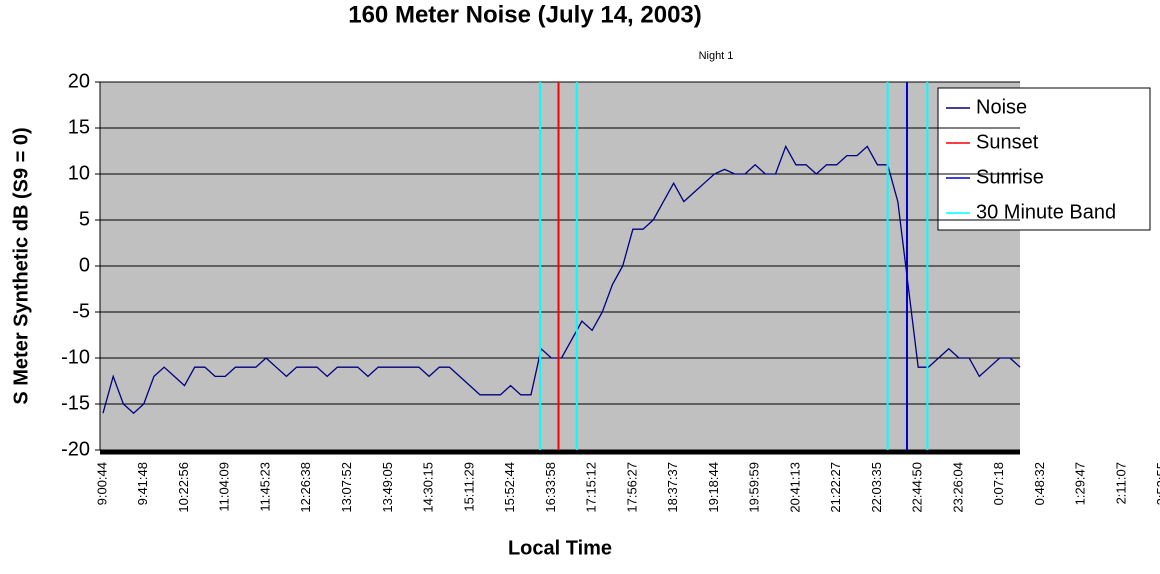 Image resolution: width=1160 pixels, height=574 pixels. What do you see at coordinates (142, 483) in the screenshot?
I see `x-tick-label: 9:41:48` at bounding box center [142, 483].